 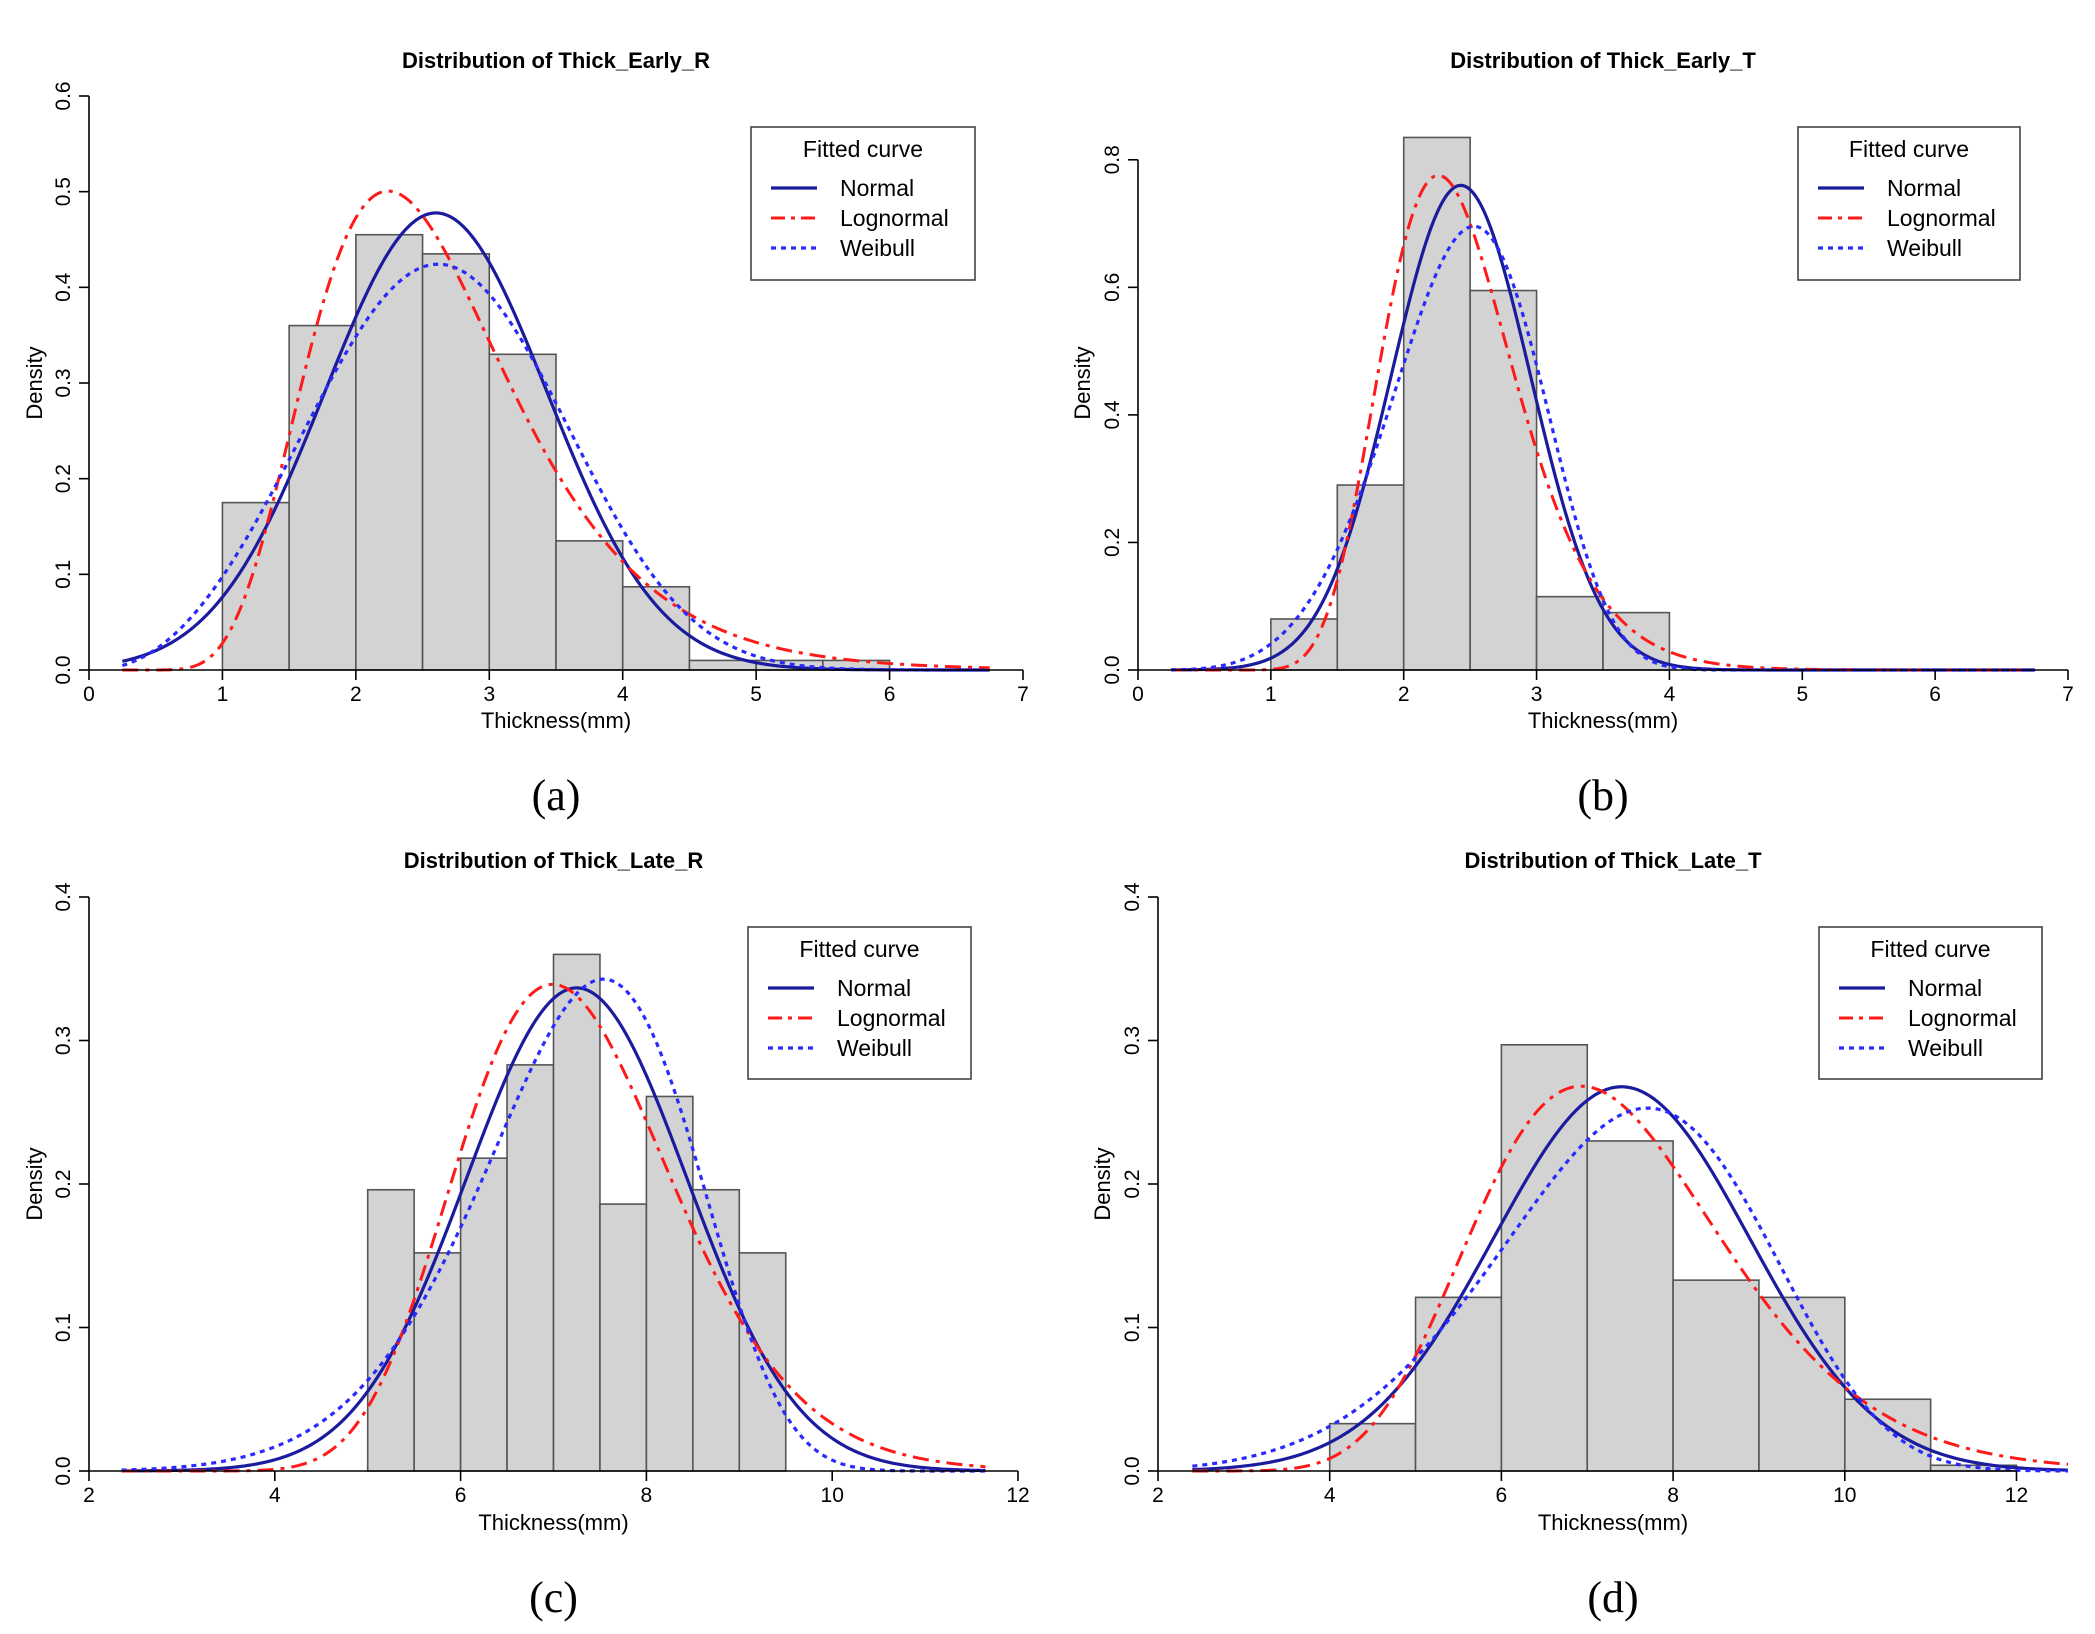 I want to click on chart-title: Distribution of Thick_Late_R, so click(x=554, y=860).